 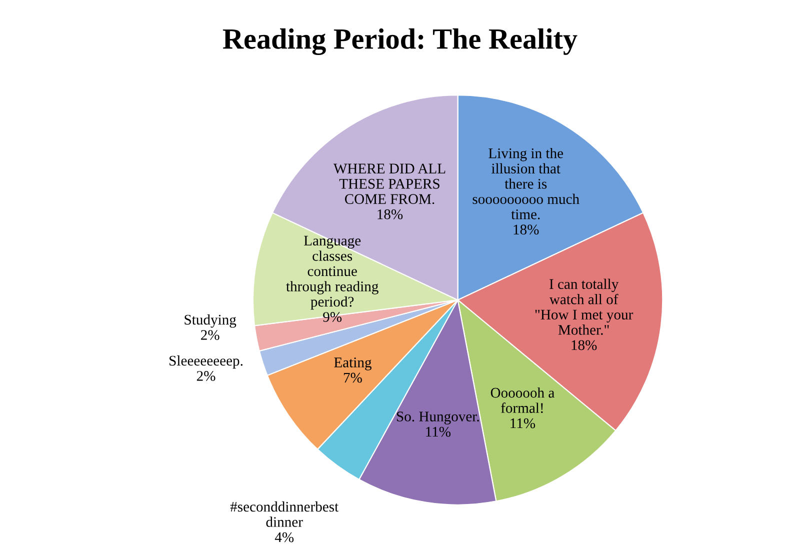 I want to click on data-label: 9%, so click(x=332, y=317).